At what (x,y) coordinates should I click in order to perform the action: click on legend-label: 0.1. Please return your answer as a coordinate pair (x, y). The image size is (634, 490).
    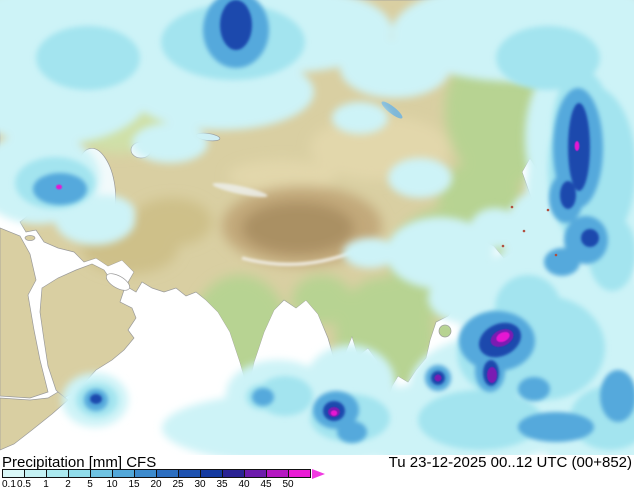
    Looking at the image, I should click on (9, 484).